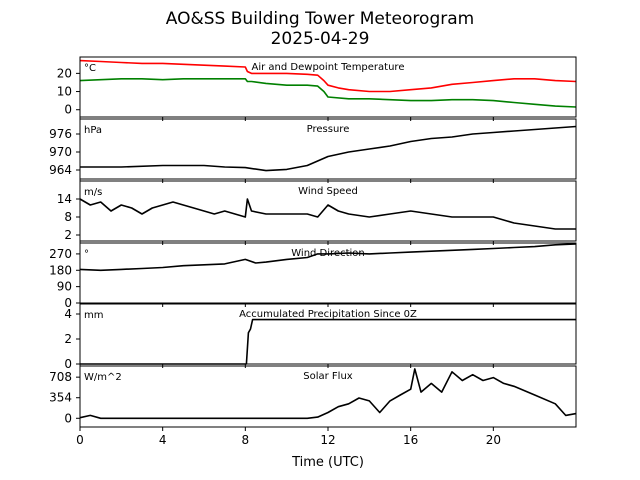 This screenshot has width=640, height=480. I want to click on y-tick-label-precip-2: 4, so click(68, 314).